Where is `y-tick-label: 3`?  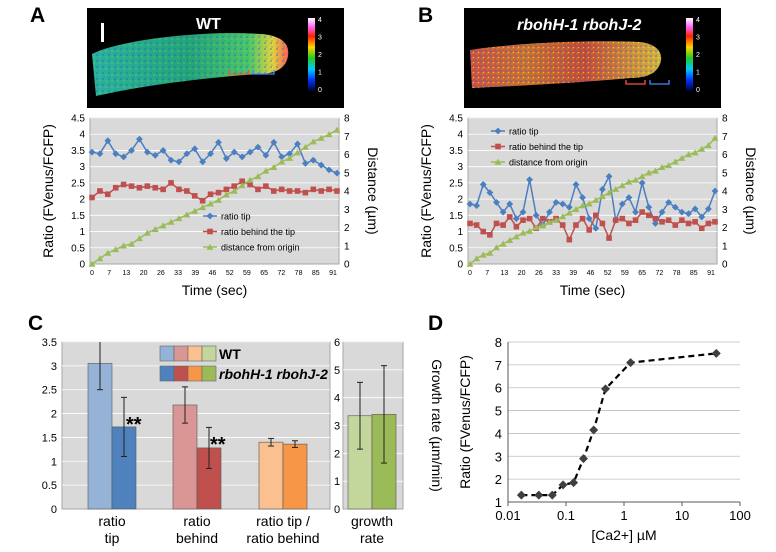 y-tick-label: 3 is located at coordinates (498, 456).